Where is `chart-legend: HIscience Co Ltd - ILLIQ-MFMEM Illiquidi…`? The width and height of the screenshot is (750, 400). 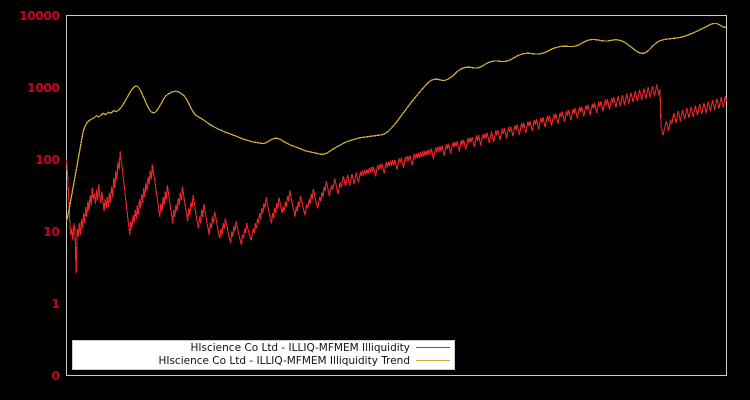 chart-legend: HIscience Co Ltd - ILLIQ-MFMEM Illiquidi… is located at coordinates (263, 355).